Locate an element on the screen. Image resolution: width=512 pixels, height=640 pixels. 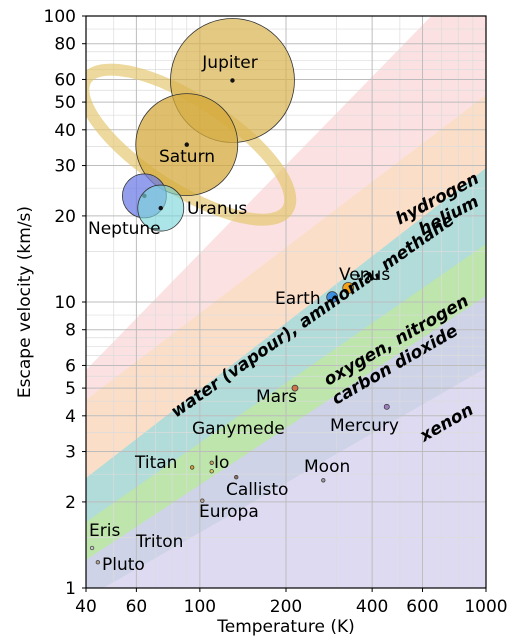
y-tick-label: 80 is located at coordinates (65, 45).